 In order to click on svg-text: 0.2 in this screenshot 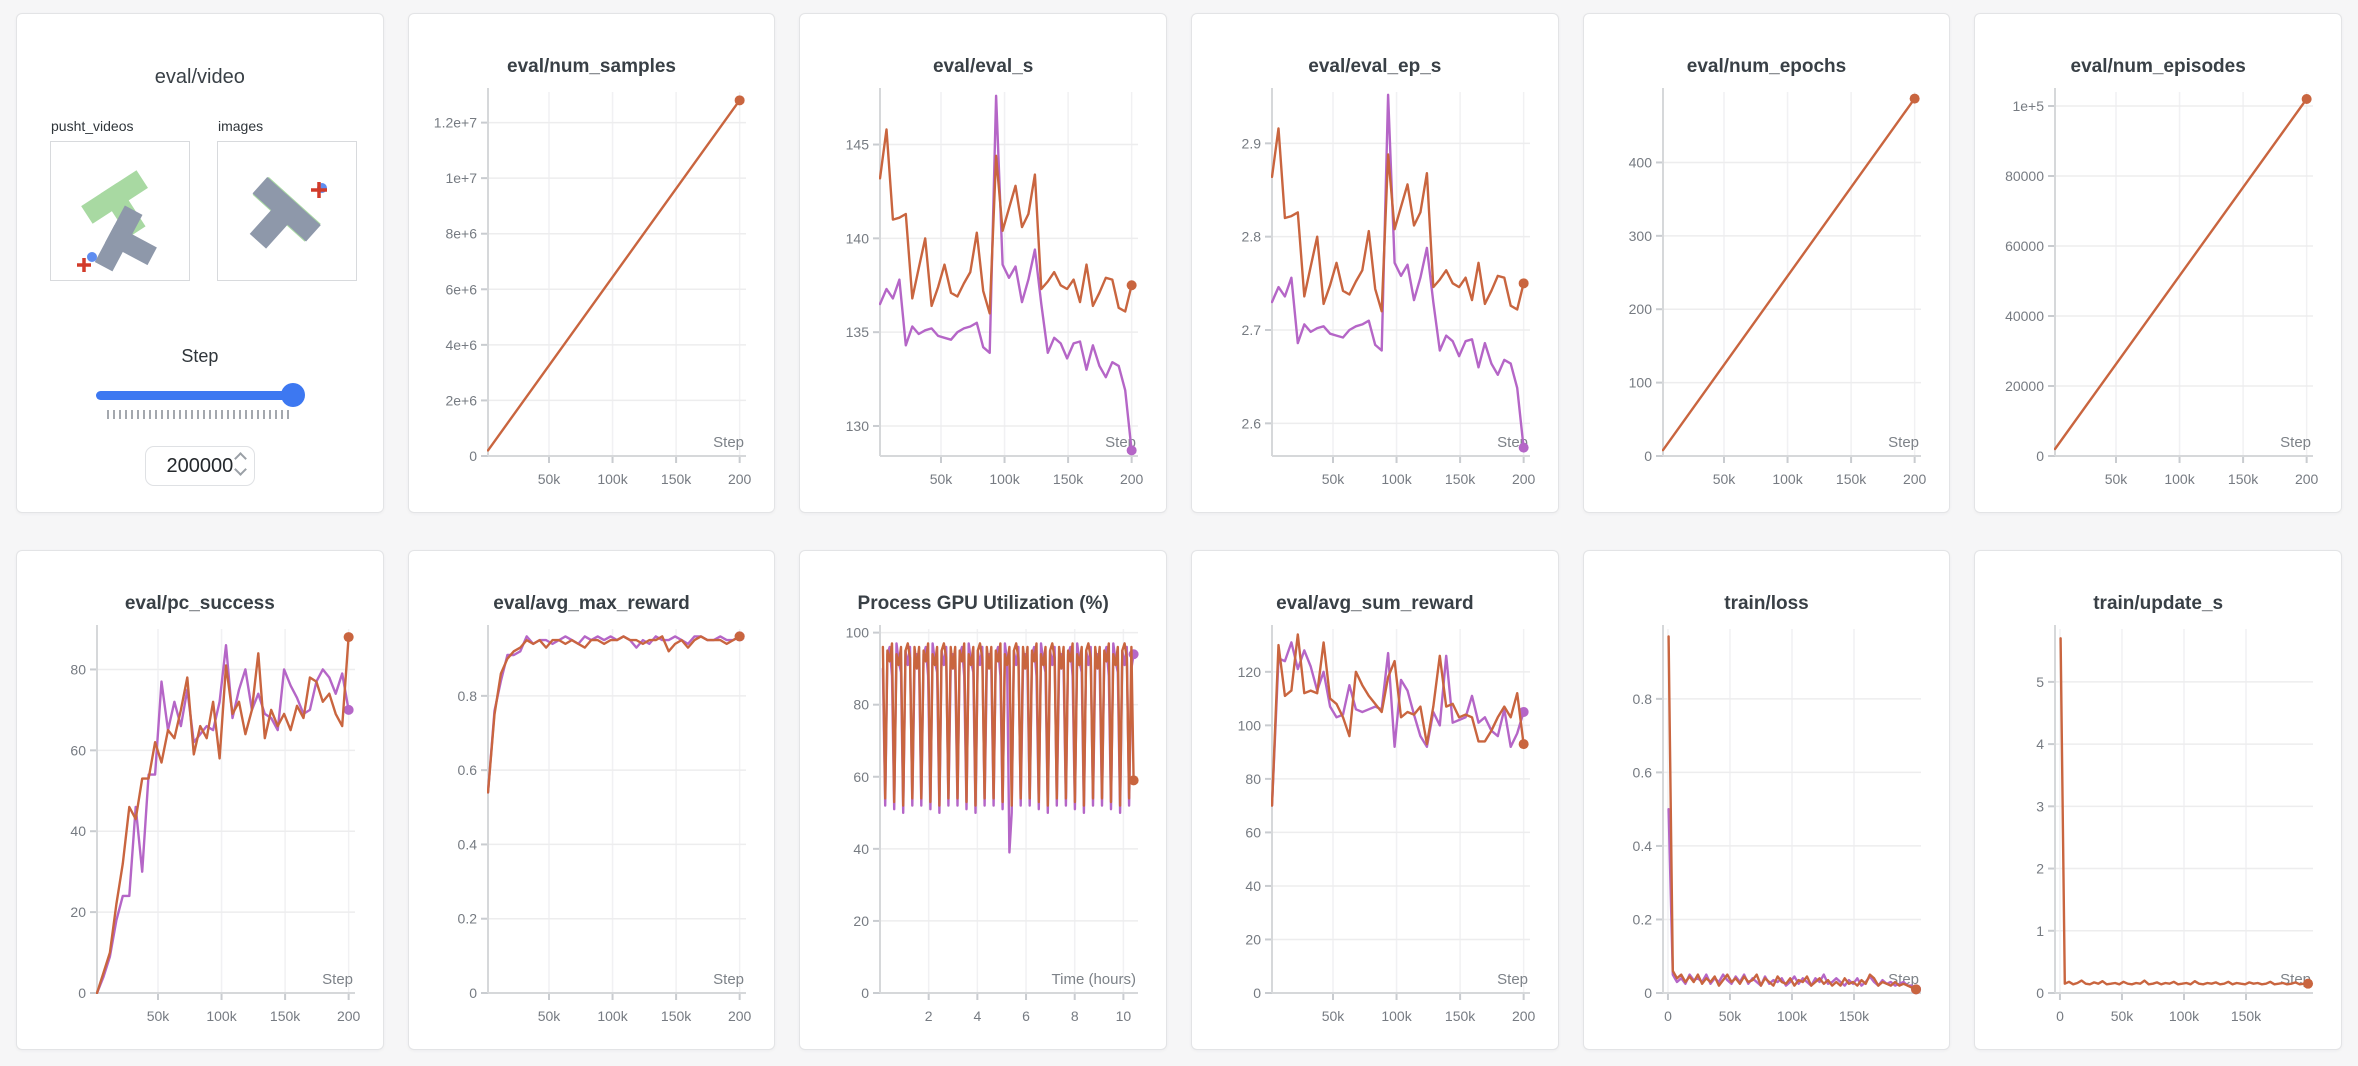, I will do `click(468, 919)`.